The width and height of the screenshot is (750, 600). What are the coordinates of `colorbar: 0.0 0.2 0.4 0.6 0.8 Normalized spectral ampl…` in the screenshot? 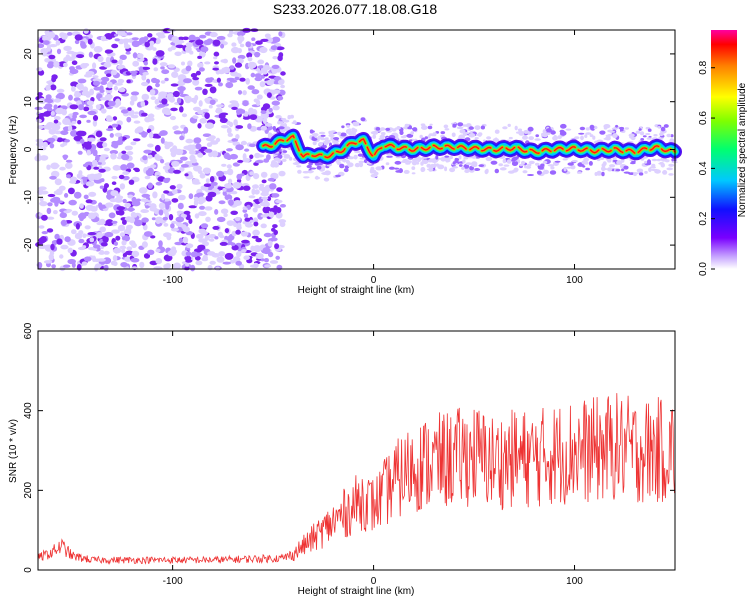 It's located at (723, 153).